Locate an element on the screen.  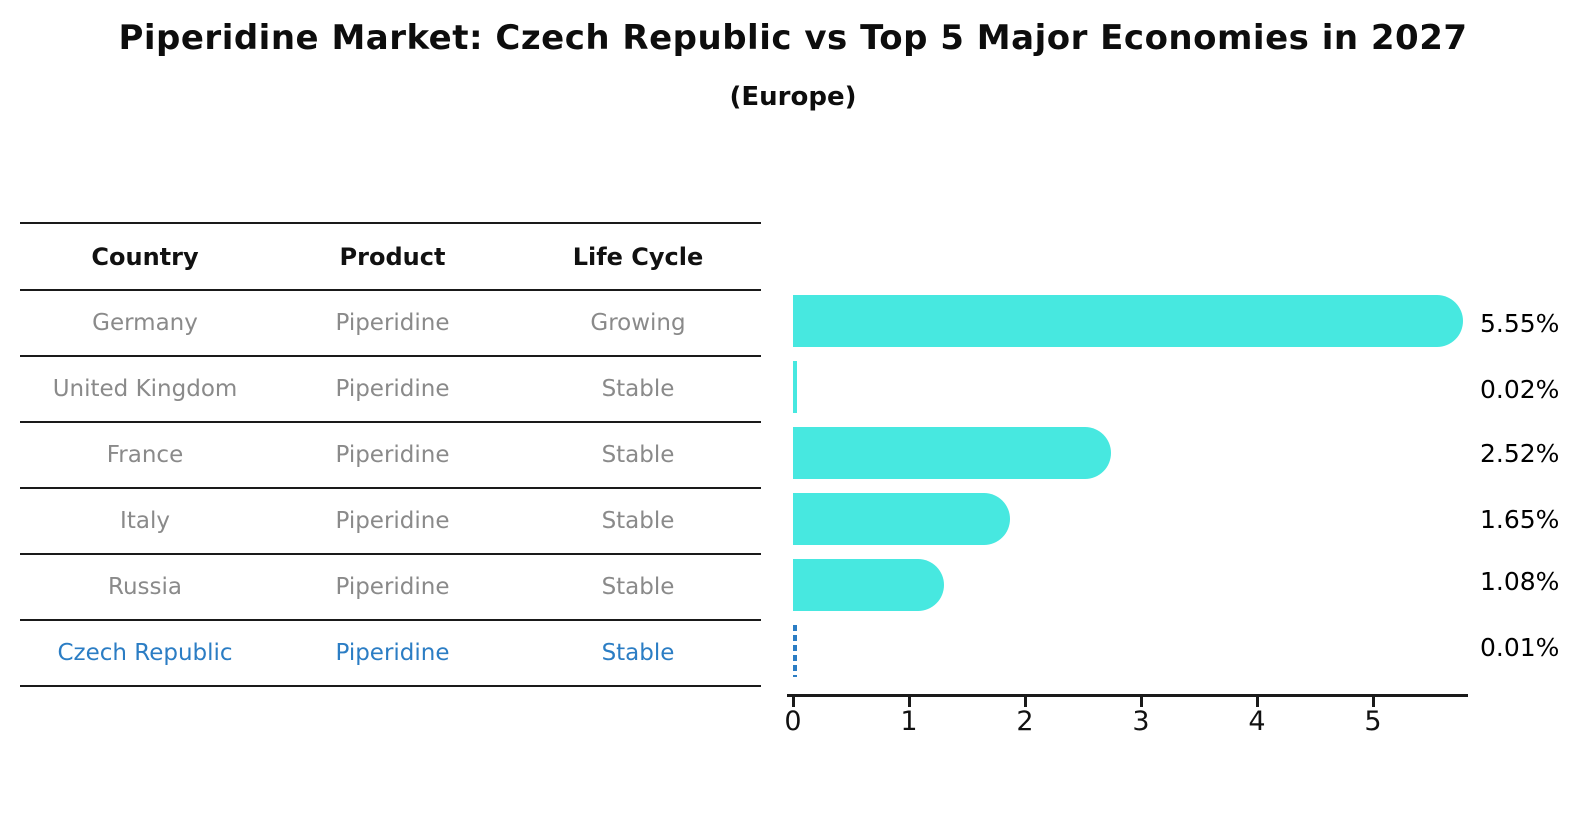
value-label: 1.65% is located at coordinates (1520, 519).